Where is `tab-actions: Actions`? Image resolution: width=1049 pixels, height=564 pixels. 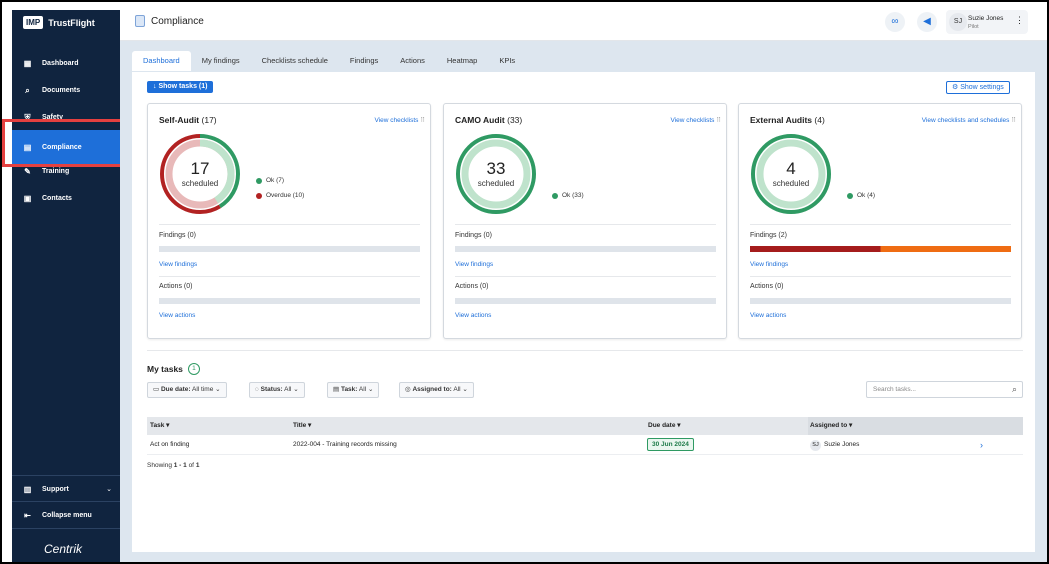 tab-actions: Actions is located at coordinates (412, 60).